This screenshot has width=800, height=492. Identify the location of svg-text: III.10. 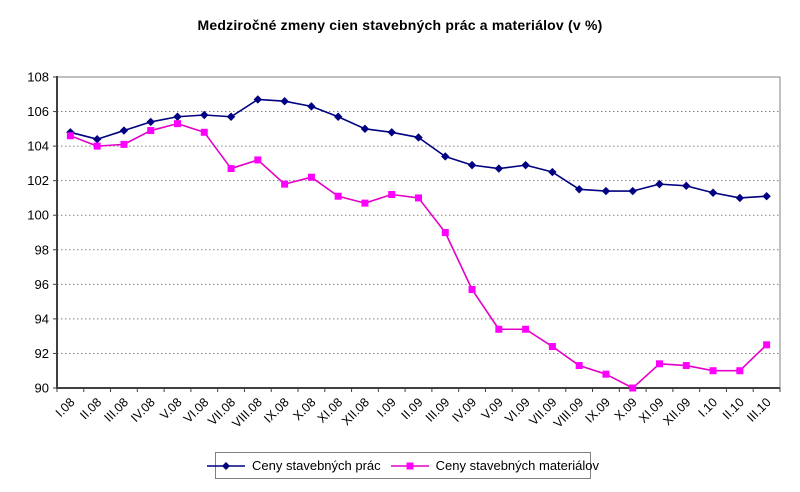
(759, 410).